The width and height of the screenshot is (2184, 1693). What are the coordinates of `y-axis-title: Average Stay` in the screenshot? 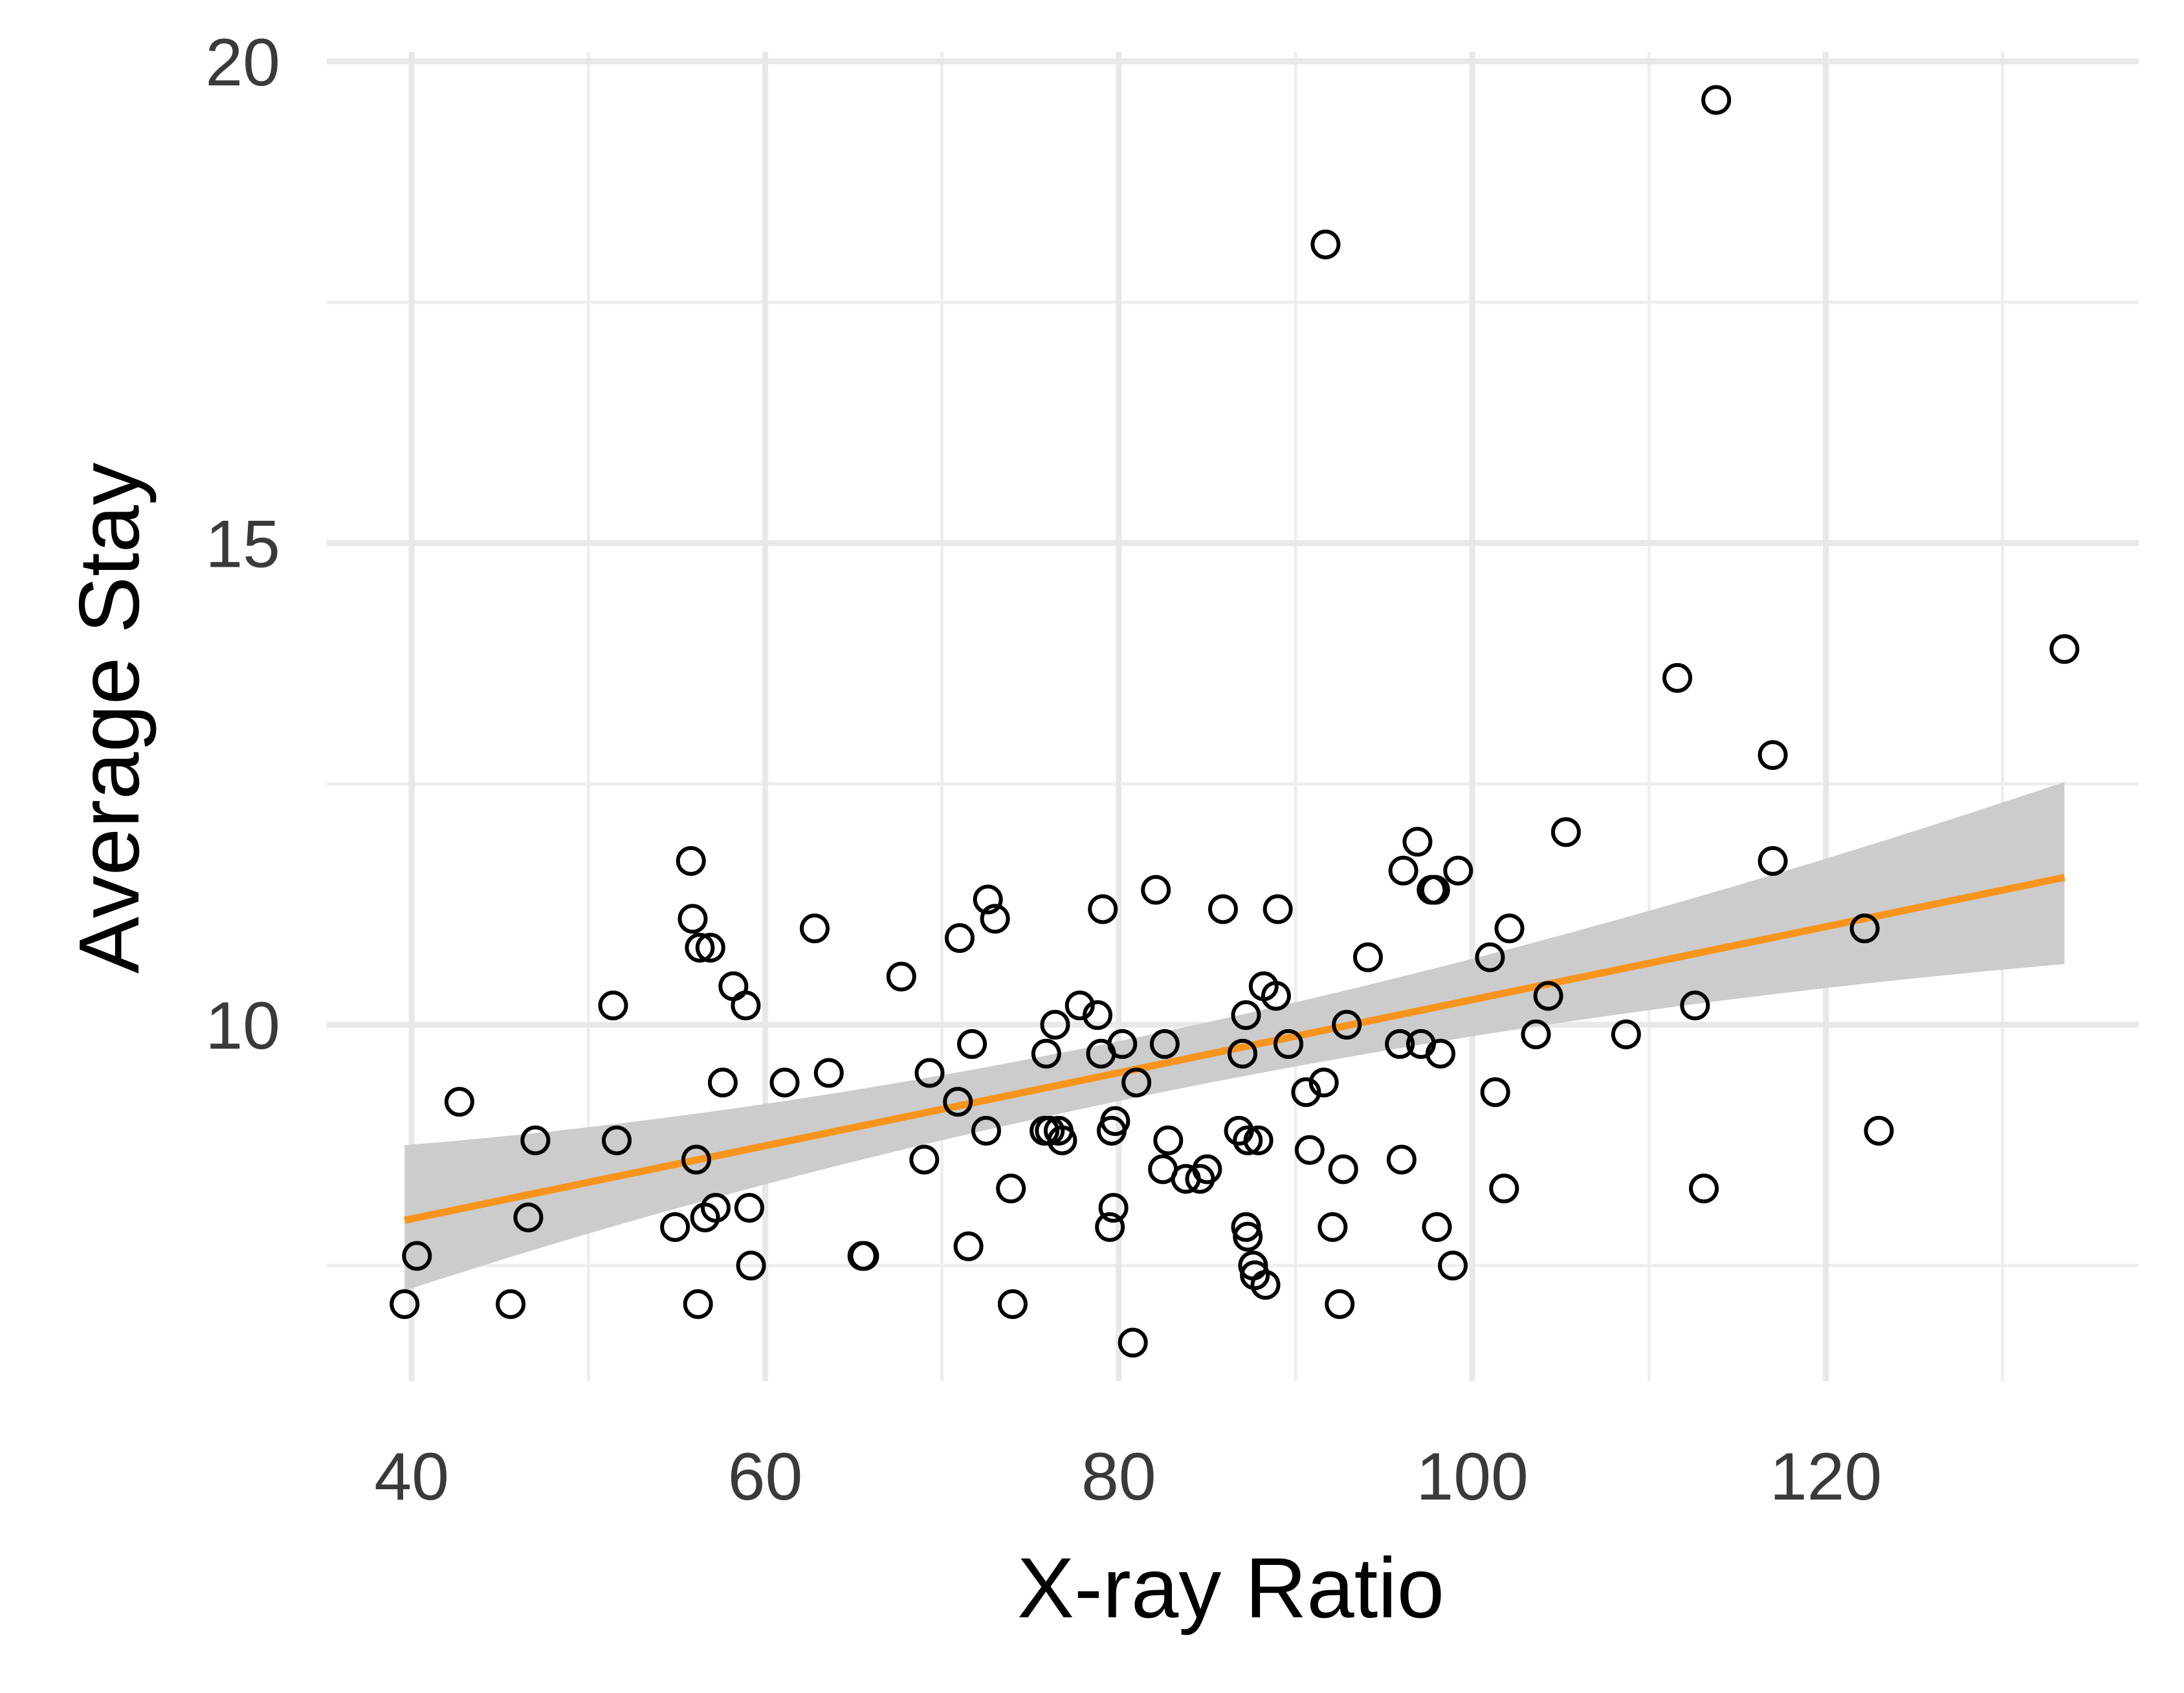 It's located at (109, 718).